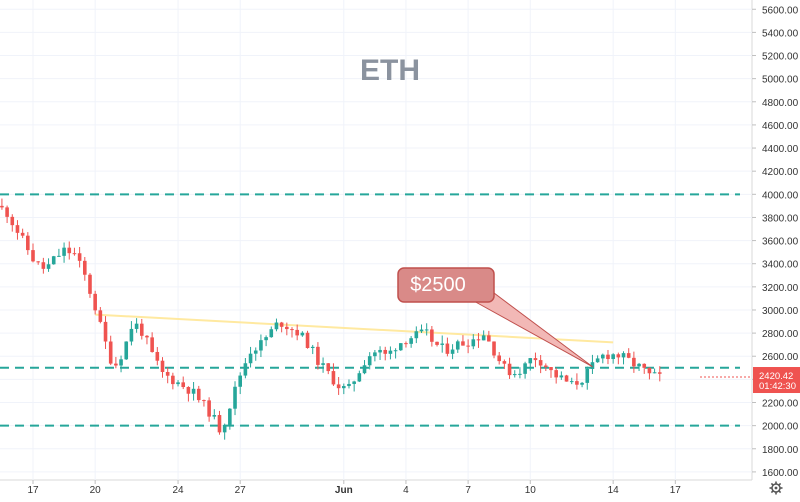 The image size is (800, 502). Describe the element at coordinates (780, 33) in the screenshot. I see `y-tick-label: 5400.00` at that location.